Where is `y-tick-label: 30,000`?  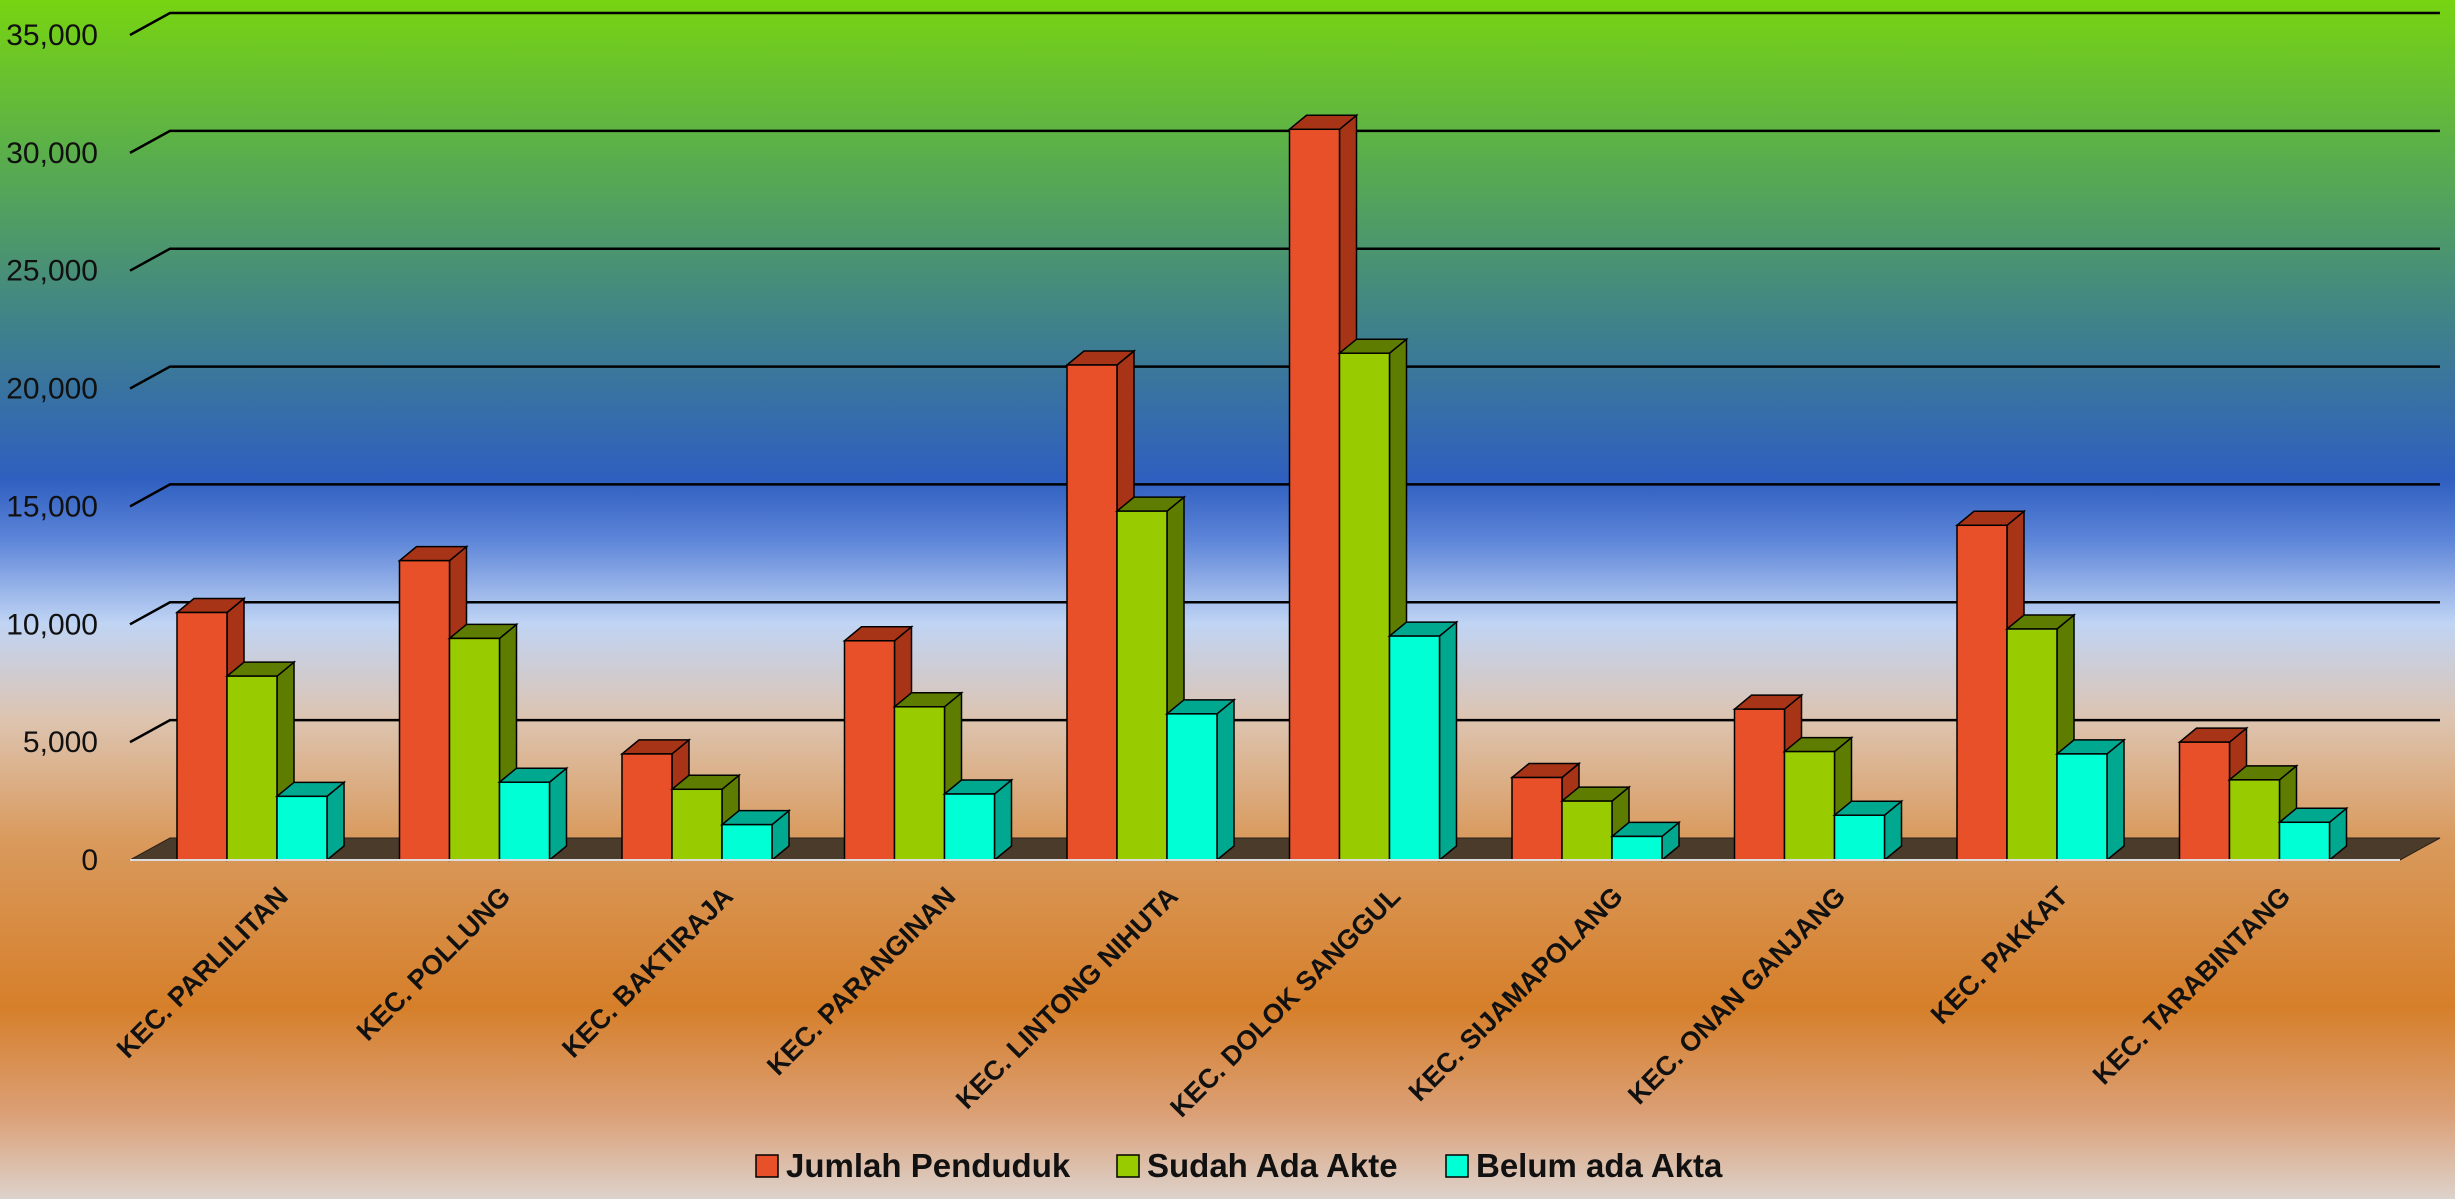 y-tick-label: 30,000 is located at coordinates (52, 153).